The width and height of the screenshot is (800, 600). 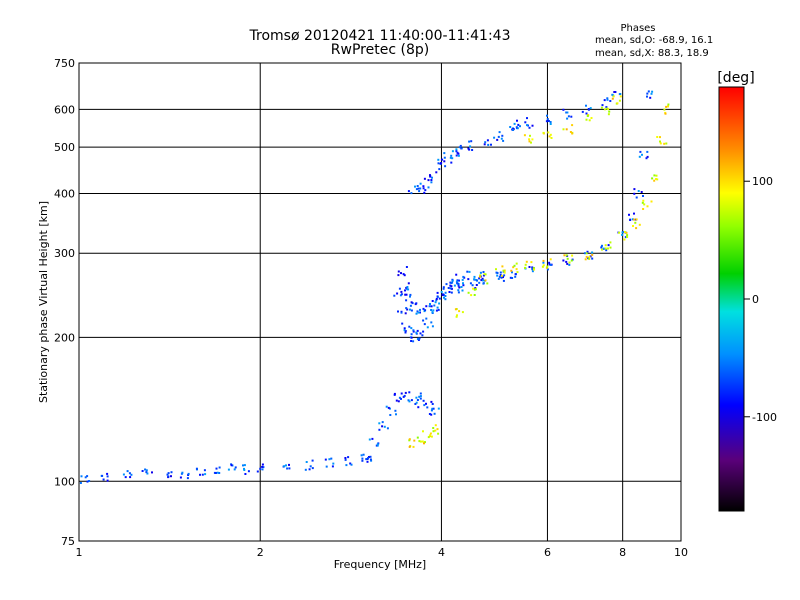 I want to click on phase-stats-heading: Phases, so click(x=637, y=28).